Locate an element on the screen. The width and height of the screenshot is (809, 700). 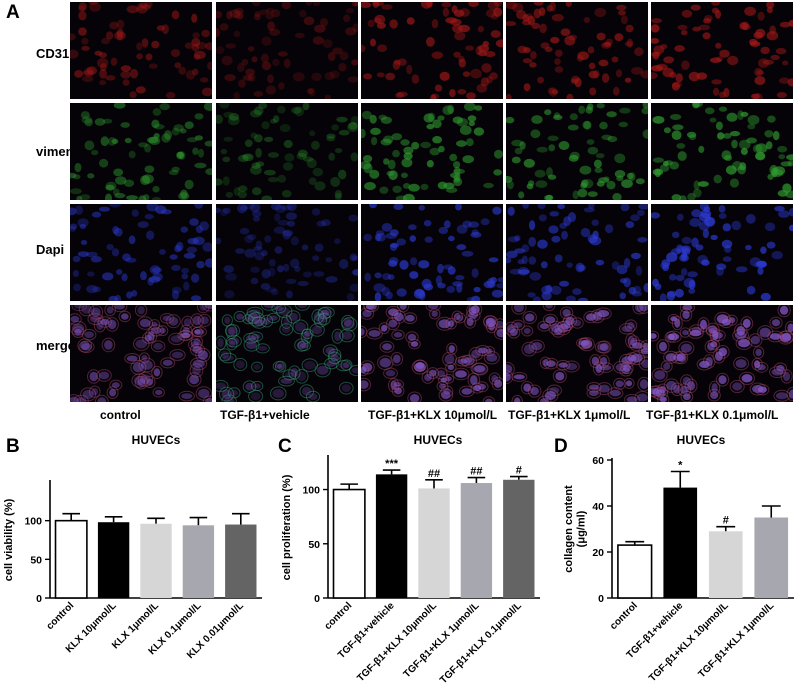
x-tick-label: TGF-β1+KLX 0.1μmol/L is located at coordinates (481, 643).